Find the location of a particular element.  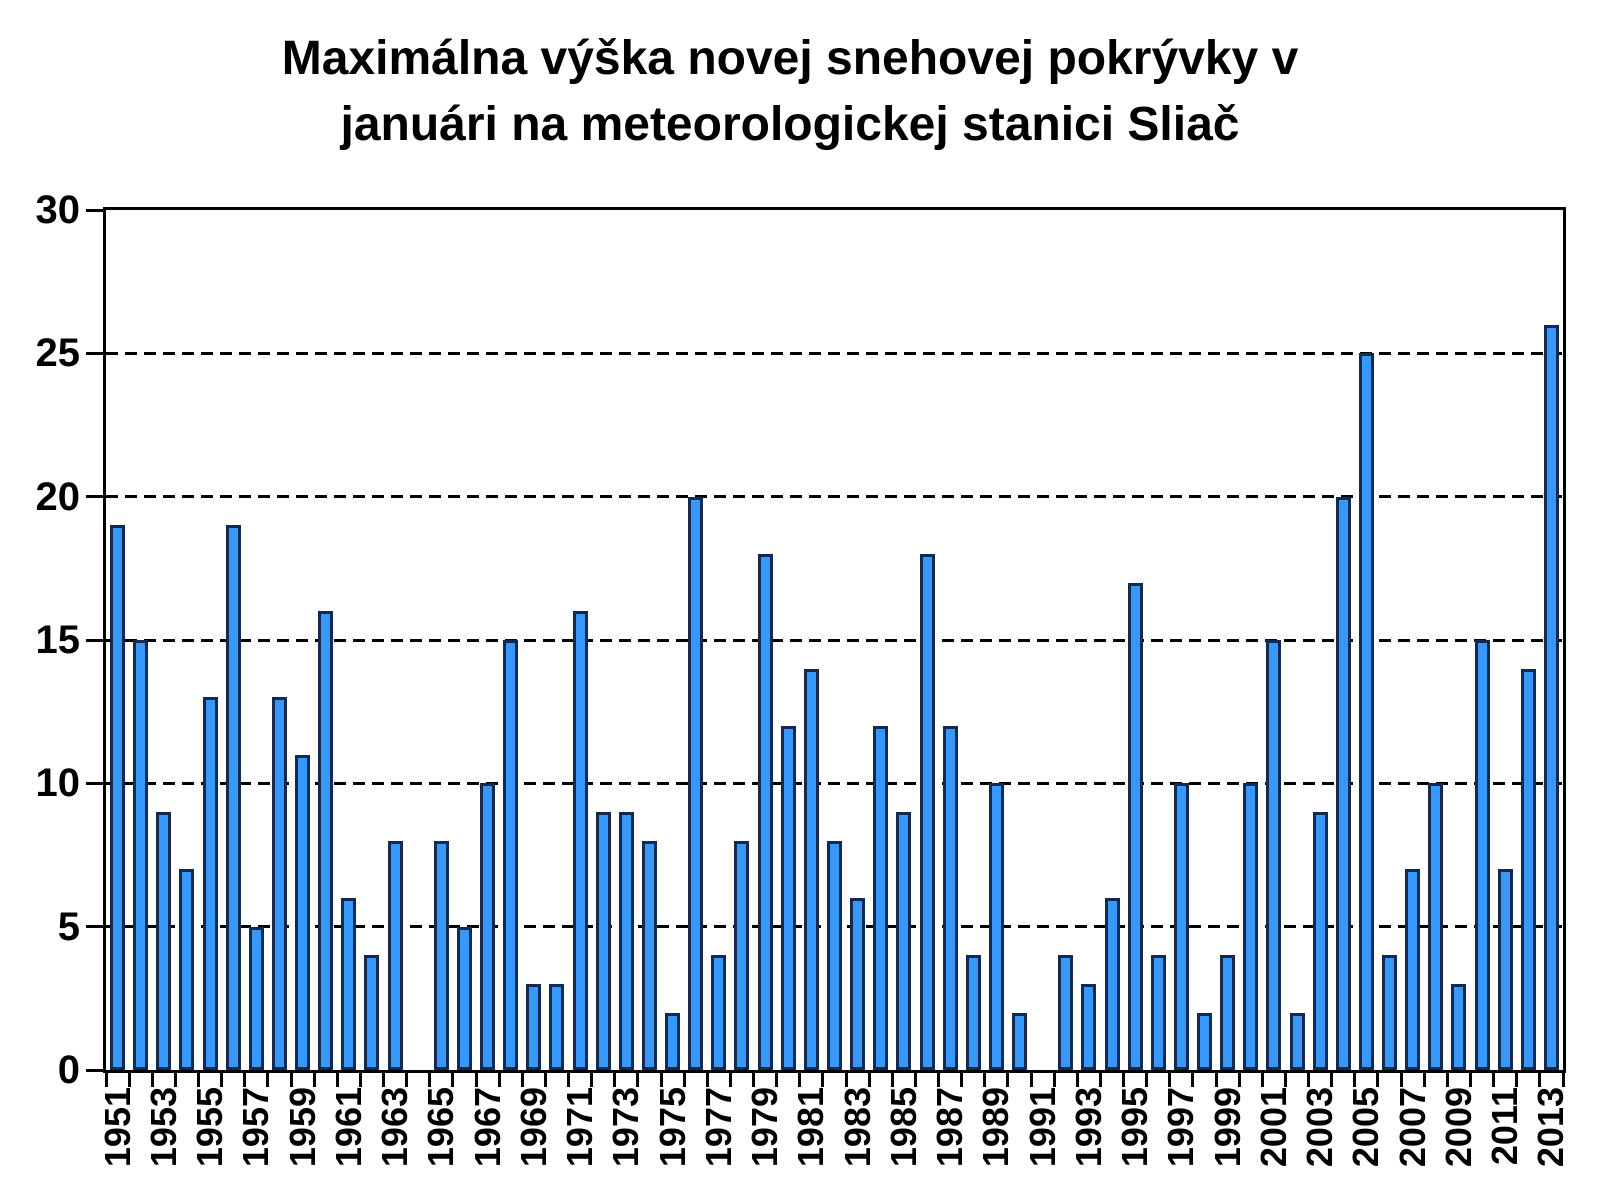

bar-1975 is located at coordinates (673, 1041).